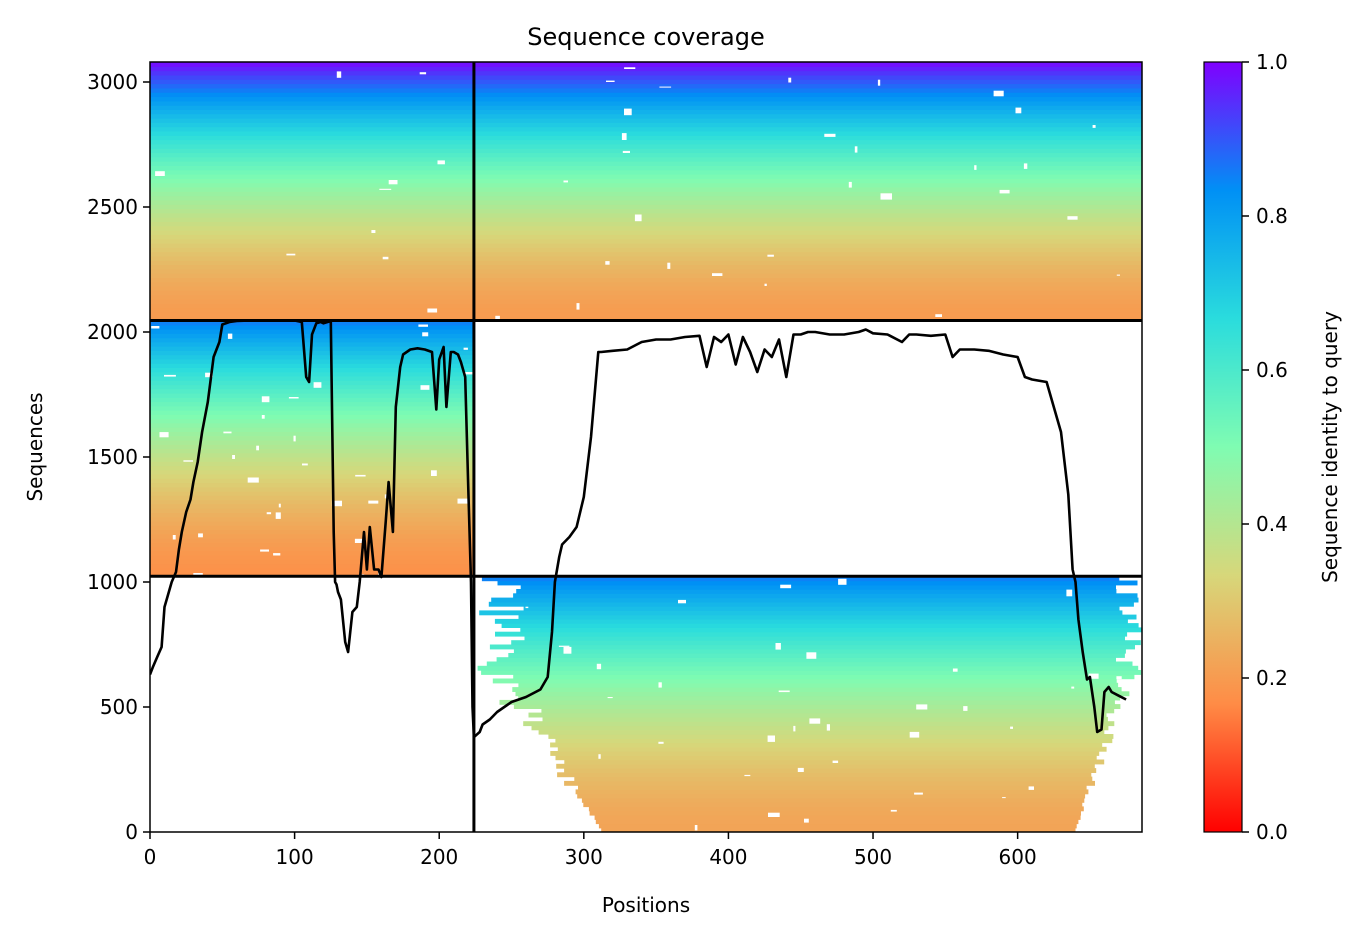 The height and width of the screenshot is (939, 1364). I want to click on x-tick-label: 0, so click(150, 857).